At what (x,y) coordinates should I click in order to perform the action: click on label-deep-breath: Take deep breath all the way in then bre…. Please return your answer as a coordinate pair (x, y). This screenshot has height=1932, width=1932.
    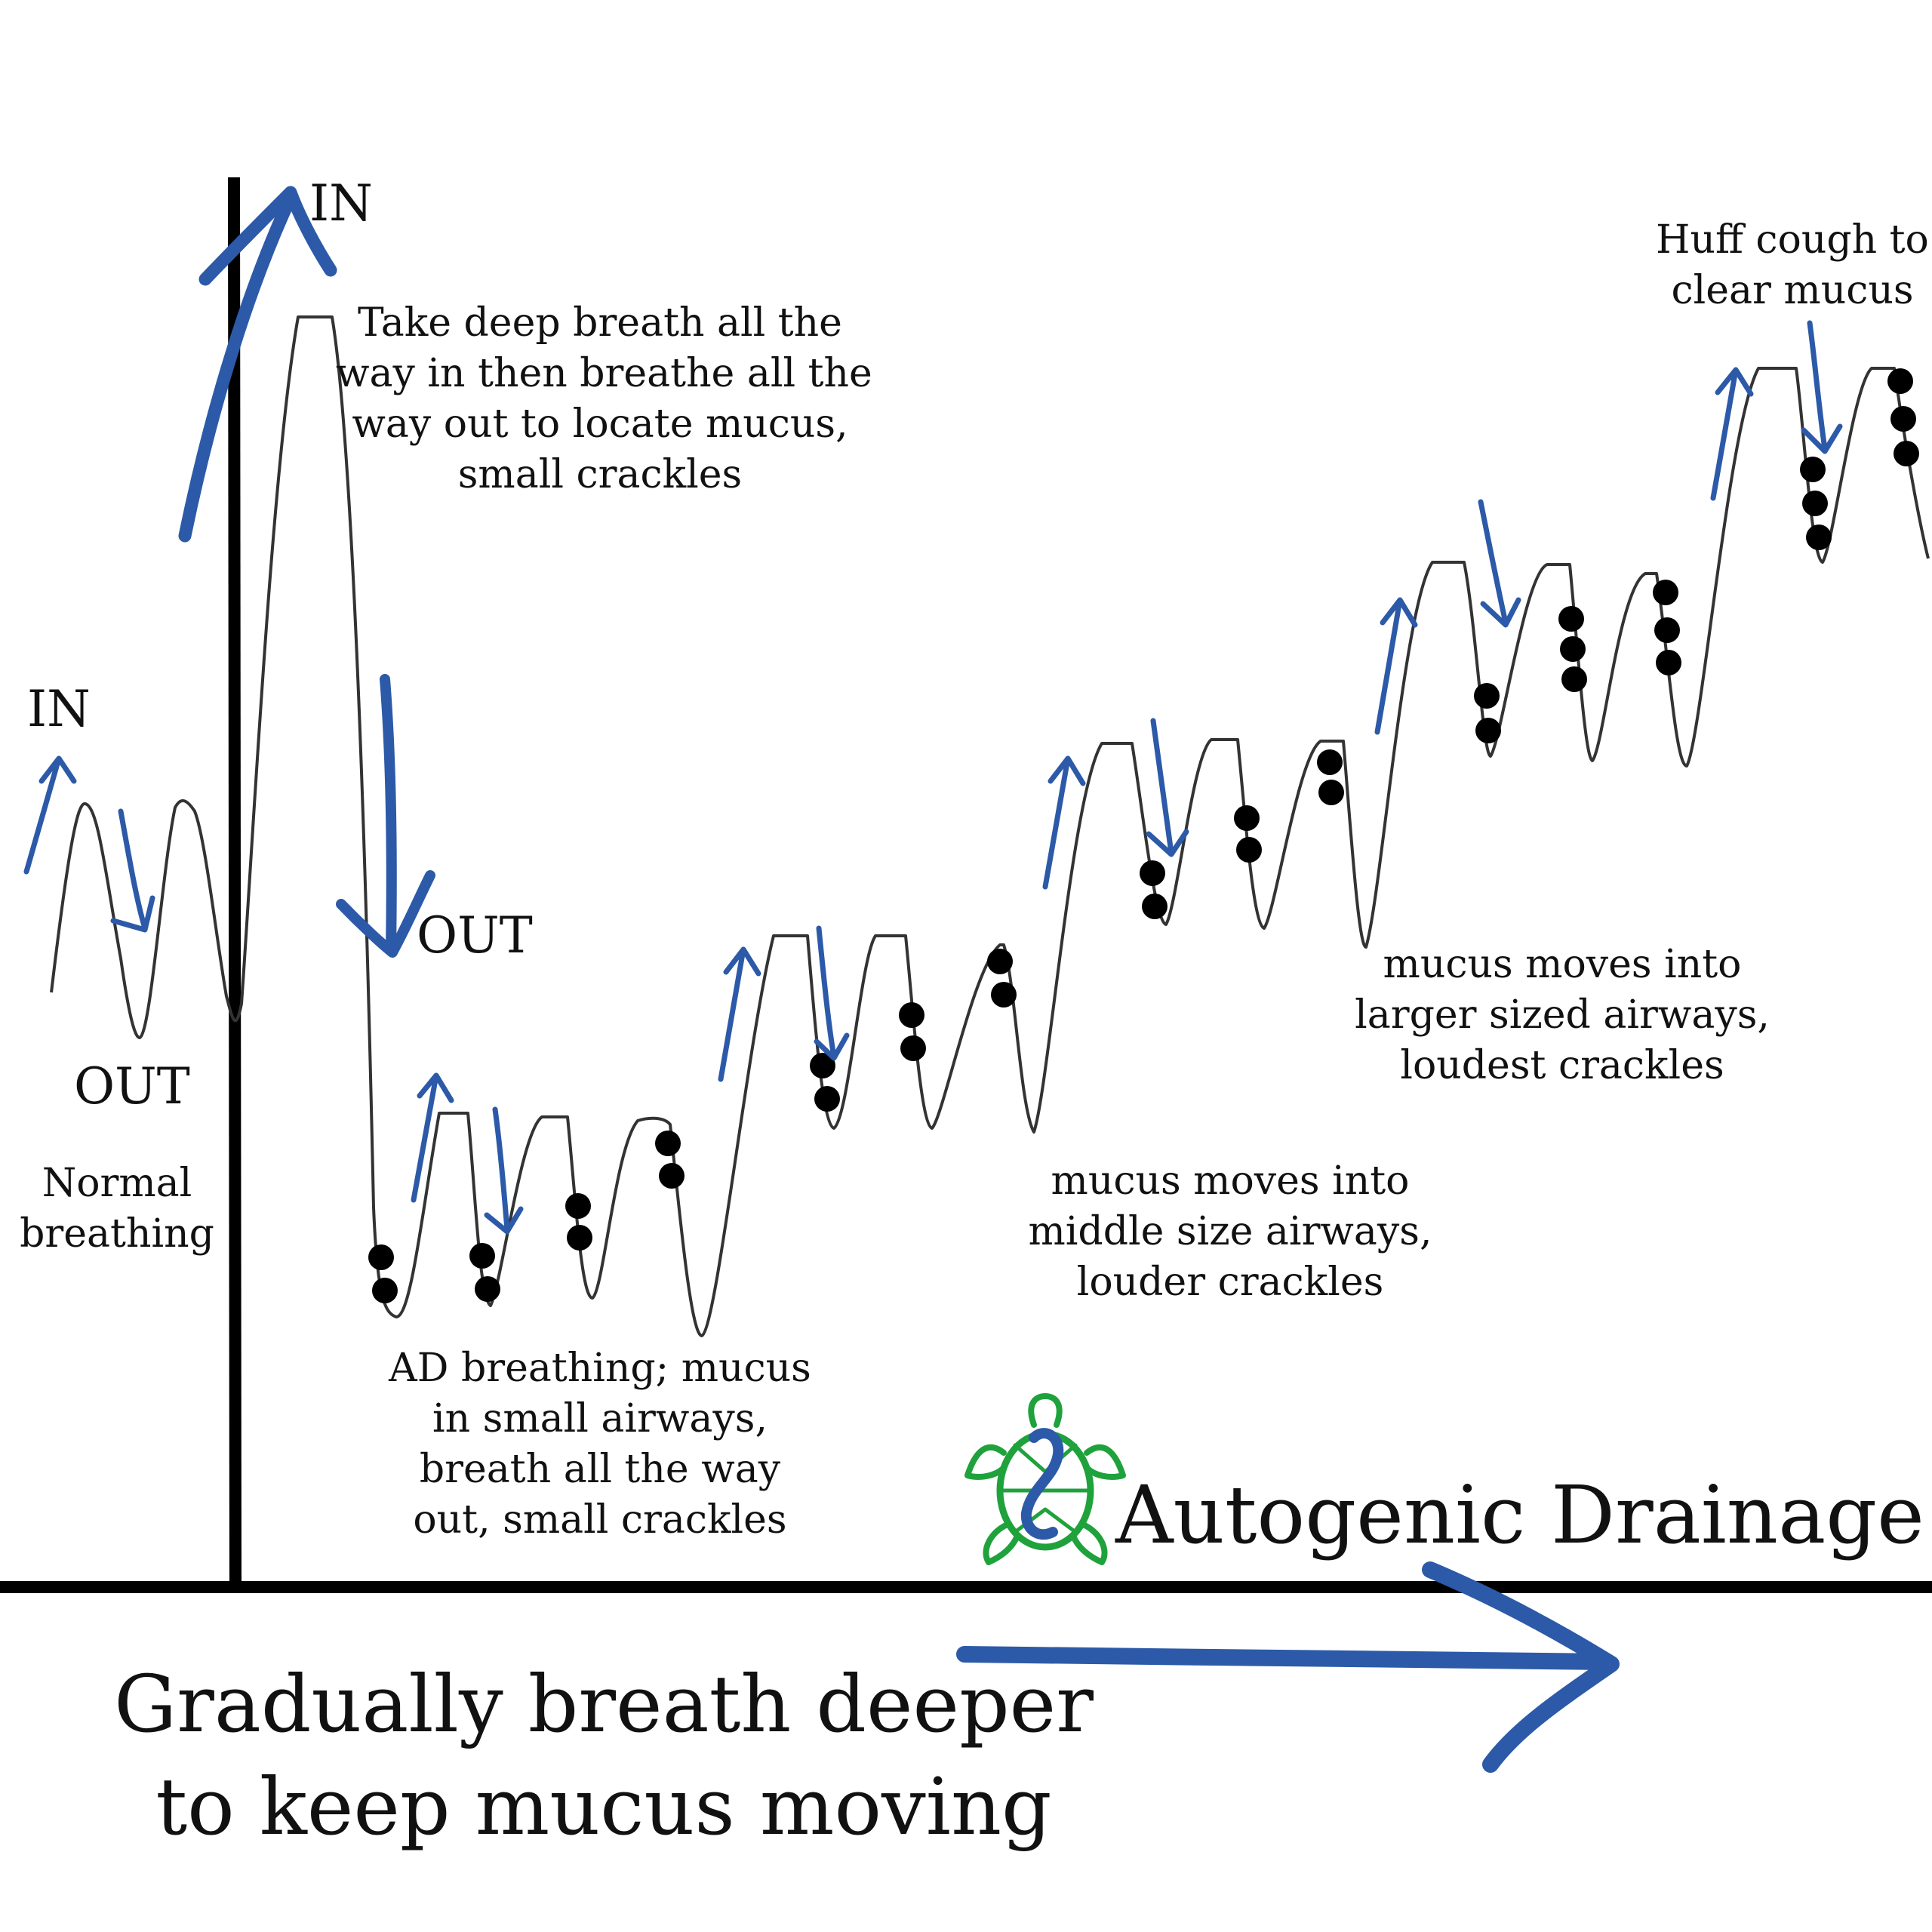
    Looking at the image, I should click on (604, 398).